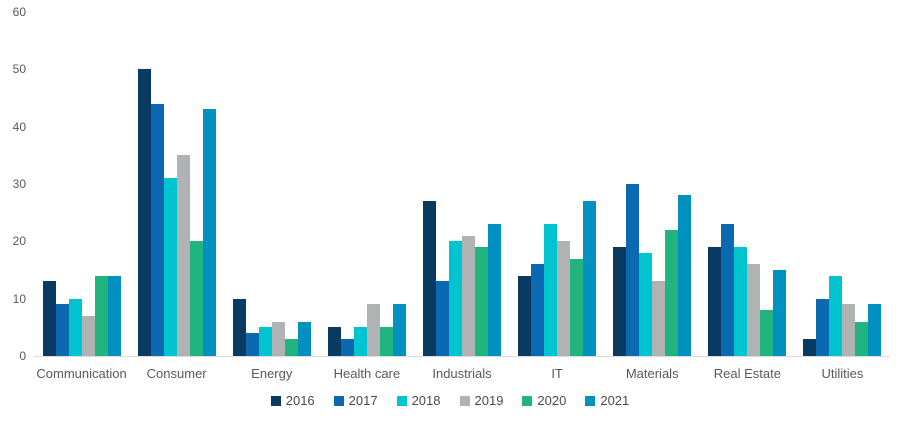  Describe the element at coordinates (209, 232) in the screenshot. I see `bar-2021-consumer` at that location.